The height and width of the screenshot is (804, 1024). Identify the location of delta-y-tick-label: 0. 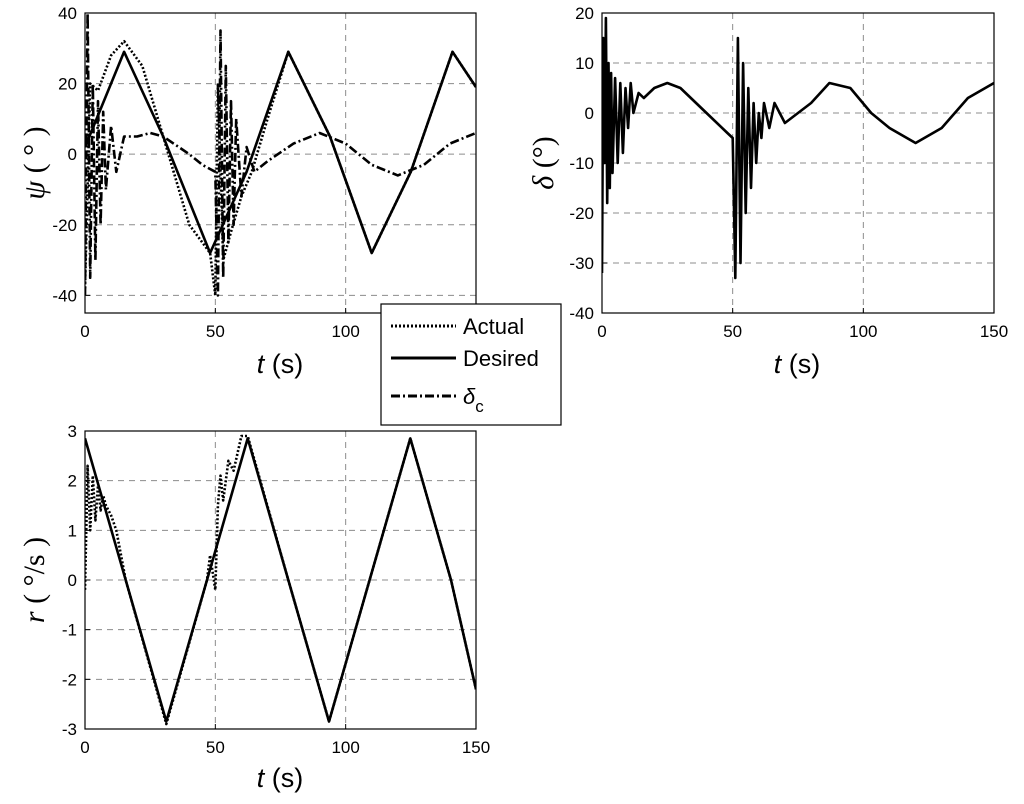
(589, 113).